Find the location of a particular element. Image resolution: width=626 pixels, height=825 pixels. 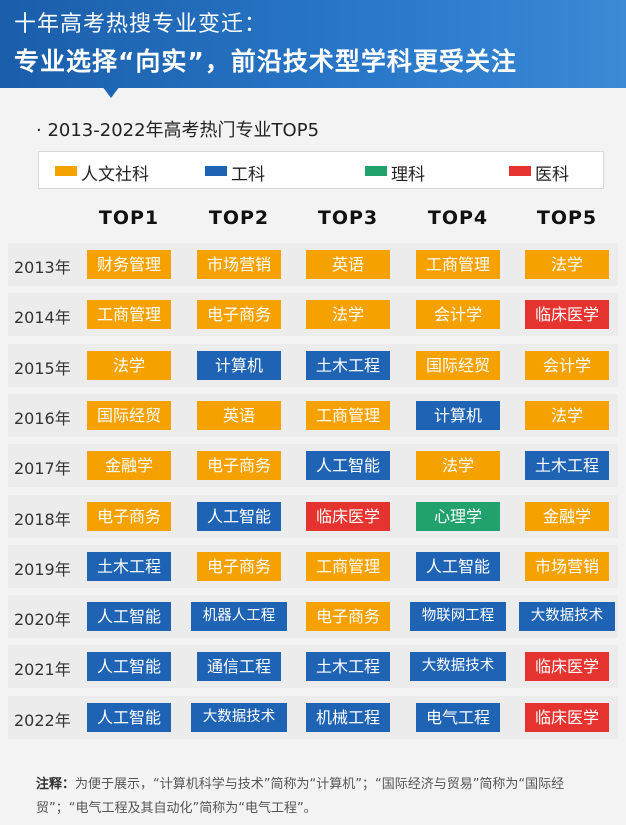

year-label: 2018年 is located at coordinates (42, 519).